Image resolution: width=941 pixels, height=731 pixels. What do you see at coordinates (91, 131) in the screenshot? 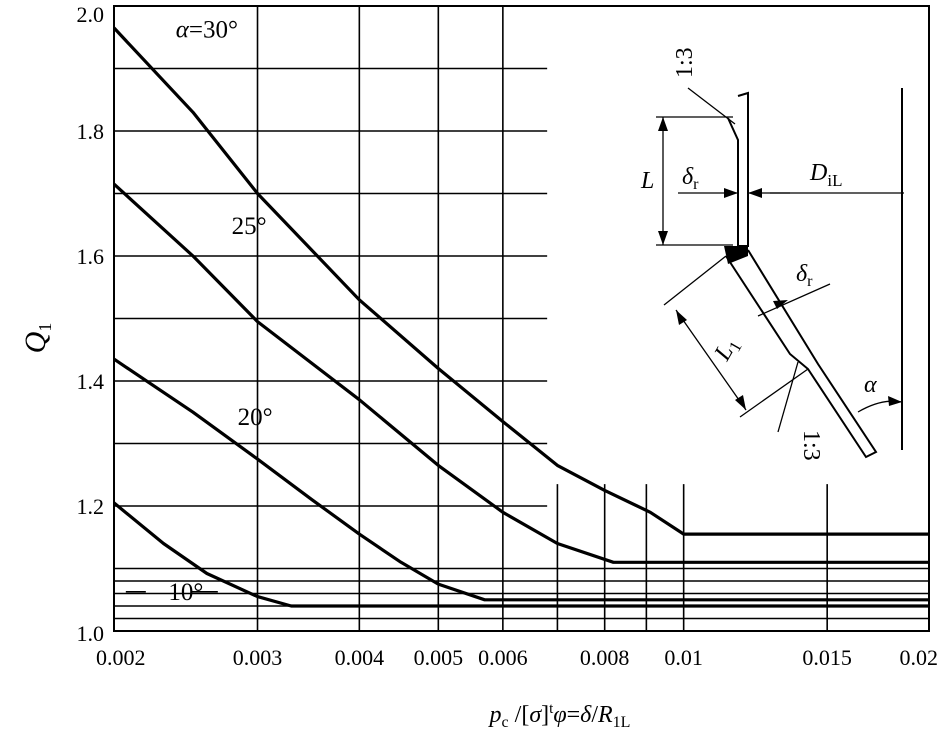
I see `y-tick-label: 1.8` at bounding box center [91, 131].